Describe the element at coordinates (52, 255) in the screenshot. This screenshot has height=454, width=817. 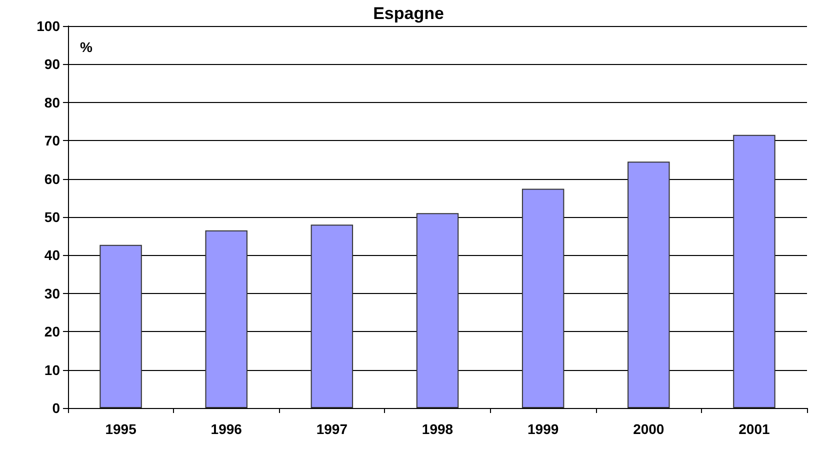
I see `y-tick-label: 40` at that location.